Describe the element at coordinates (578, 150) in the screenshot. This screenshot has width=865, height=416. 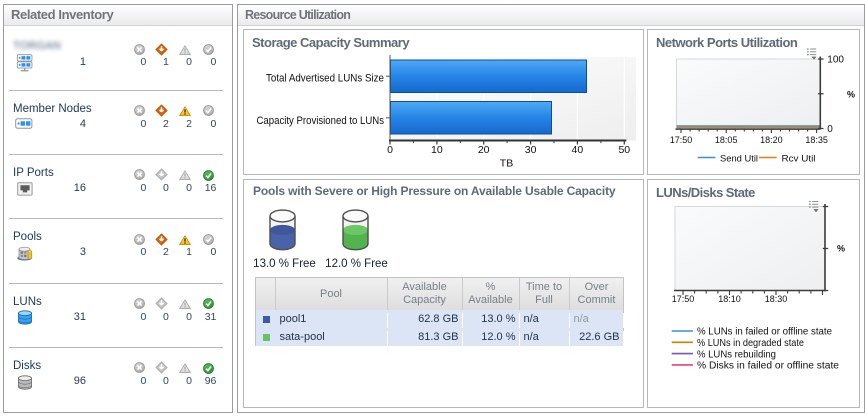
I see `svg-text: 40` at that location.